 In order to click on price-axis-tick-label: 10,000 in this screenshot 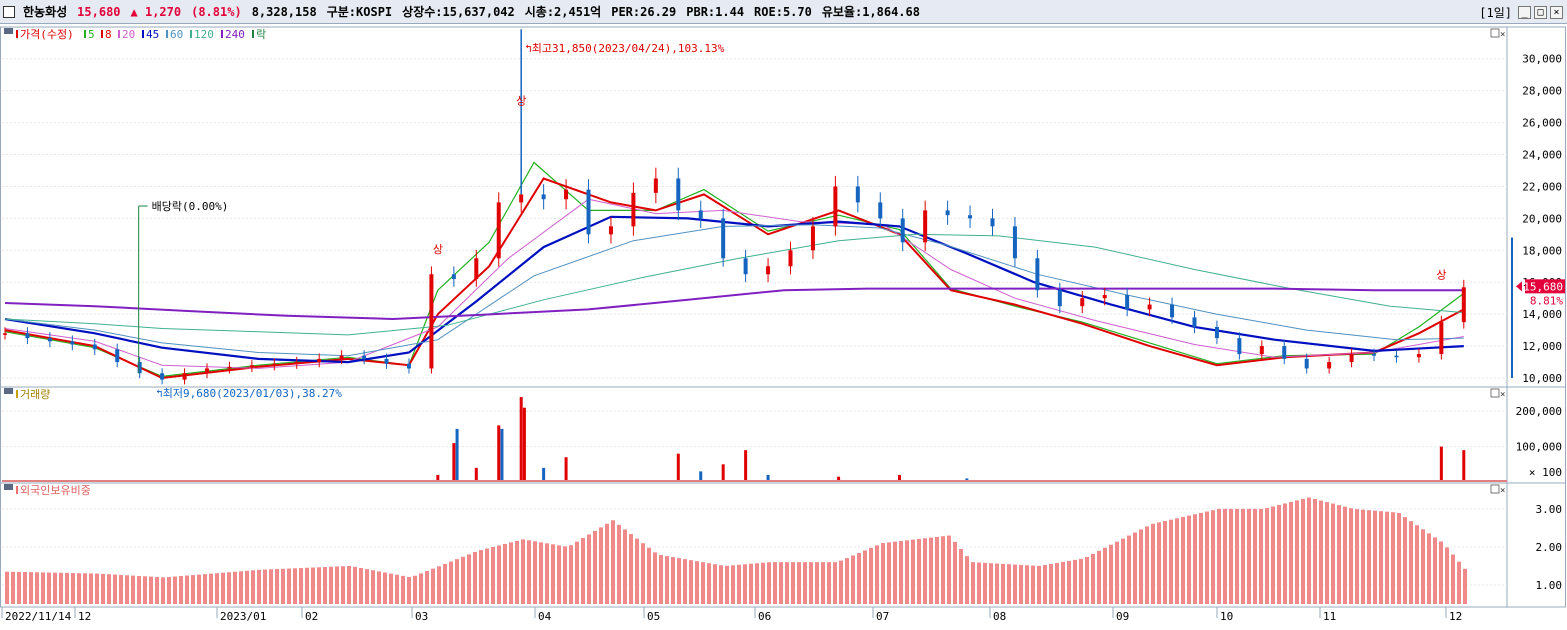, I will do `click(1542, 378)`.